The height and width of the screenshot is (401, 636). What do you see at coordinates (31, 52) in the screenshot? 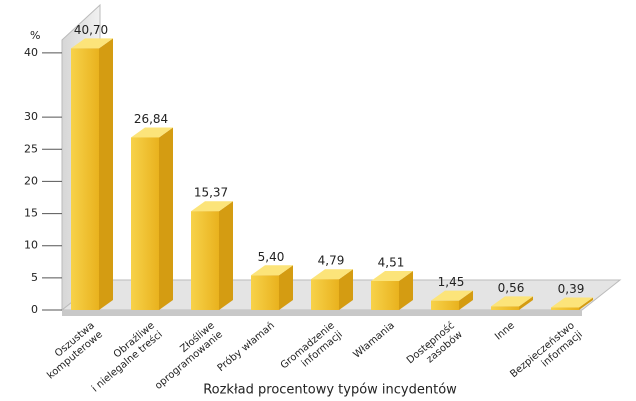
I see `y-tick-label: 40` at bounding box center [31, 52].